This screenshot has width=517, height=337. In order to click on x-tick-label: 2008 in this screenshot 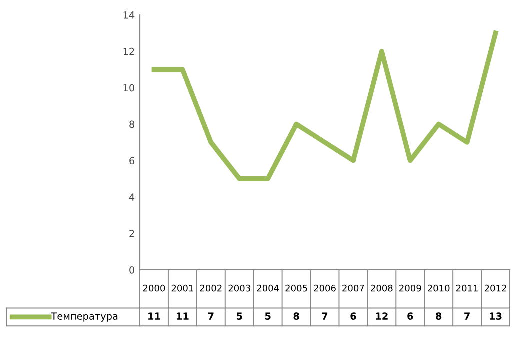, I will do `click(382, 288)`.